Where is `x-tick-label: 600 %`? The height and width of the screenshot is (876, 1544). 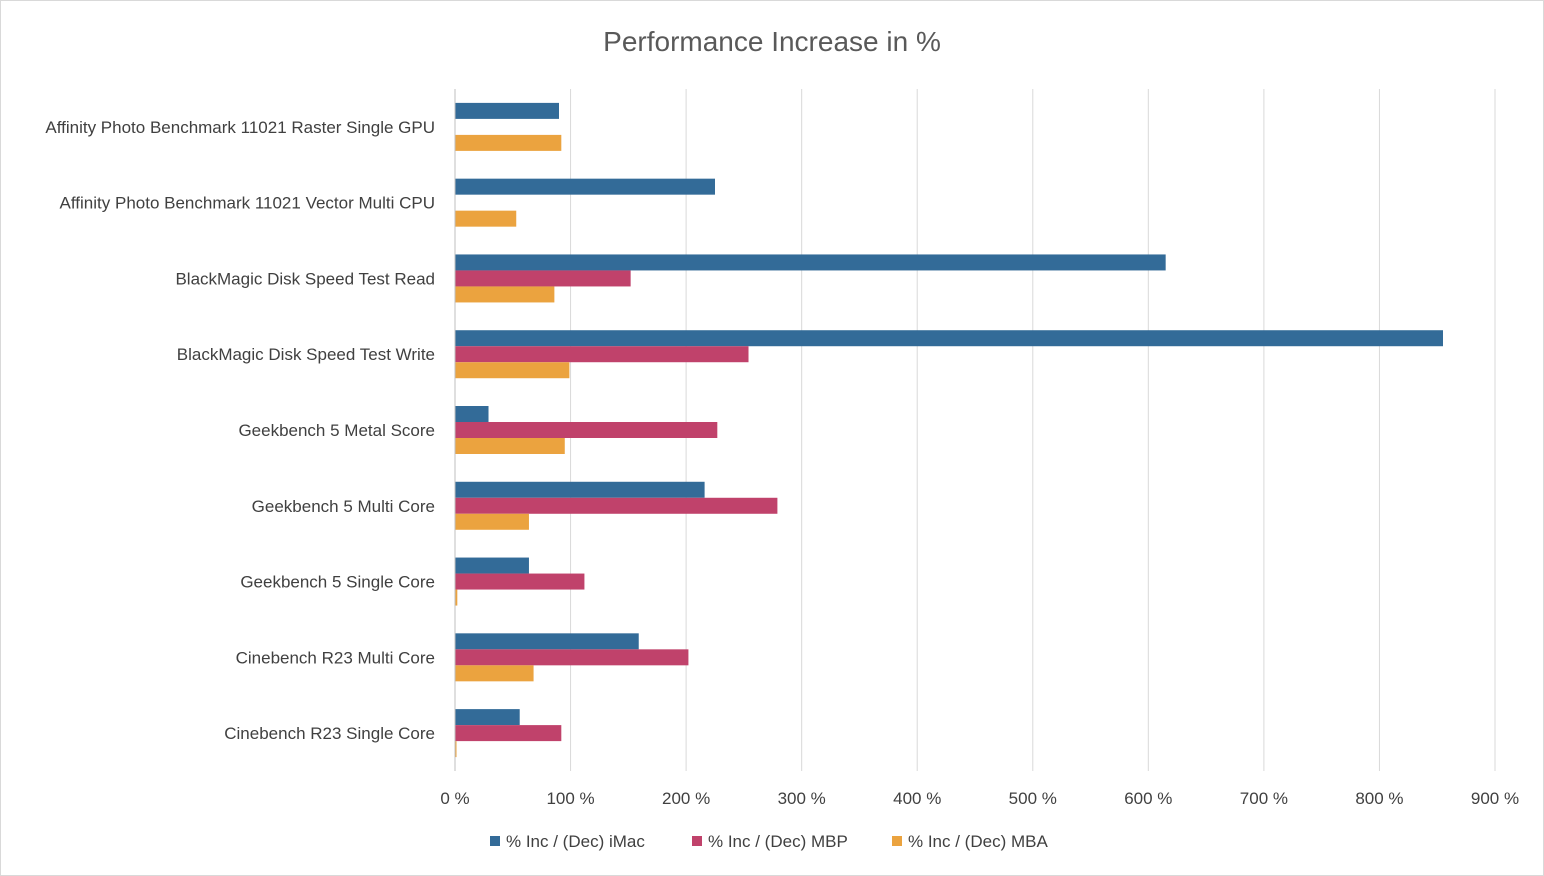
x-tick-label: 600 % is located at coordinates (1148, 798).